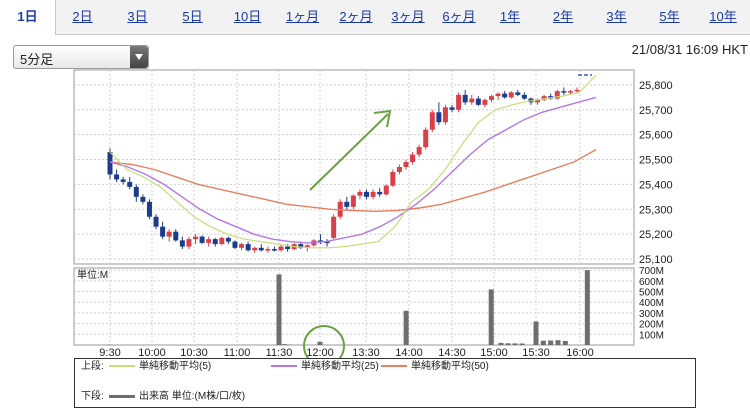 Image resolution: width=750 pixels, height=409 pixels. I want to click on volume-ytick-4: 300M, so click(651, 314).